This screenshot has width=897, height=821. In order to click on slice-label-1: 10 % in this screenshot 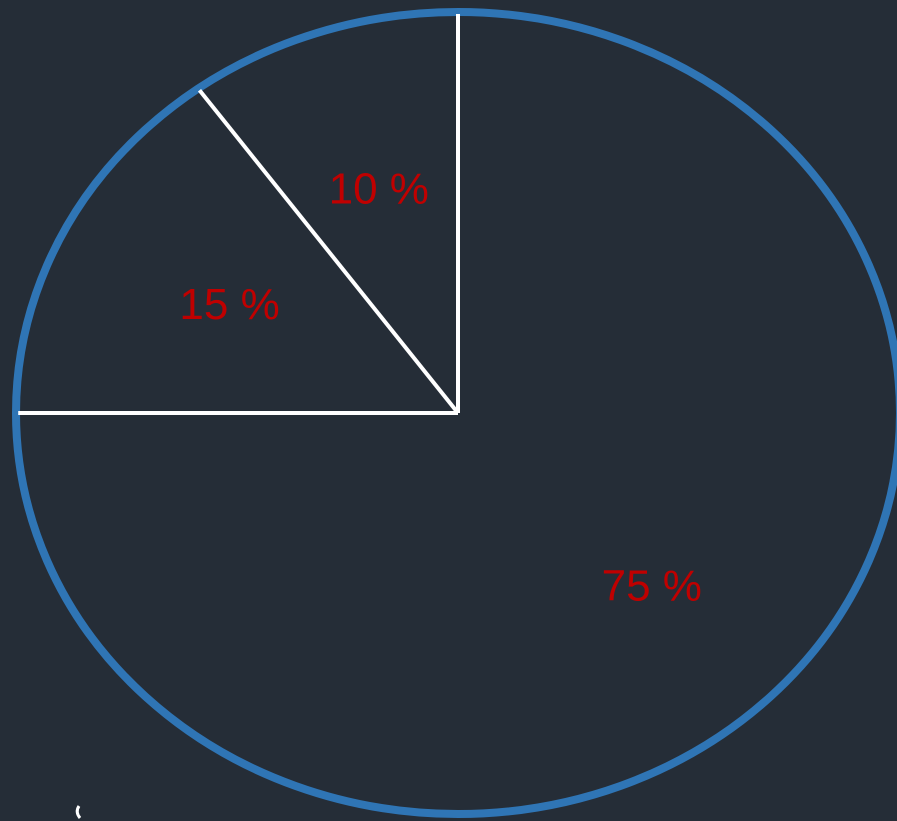, I will do `click(379, 188)`.